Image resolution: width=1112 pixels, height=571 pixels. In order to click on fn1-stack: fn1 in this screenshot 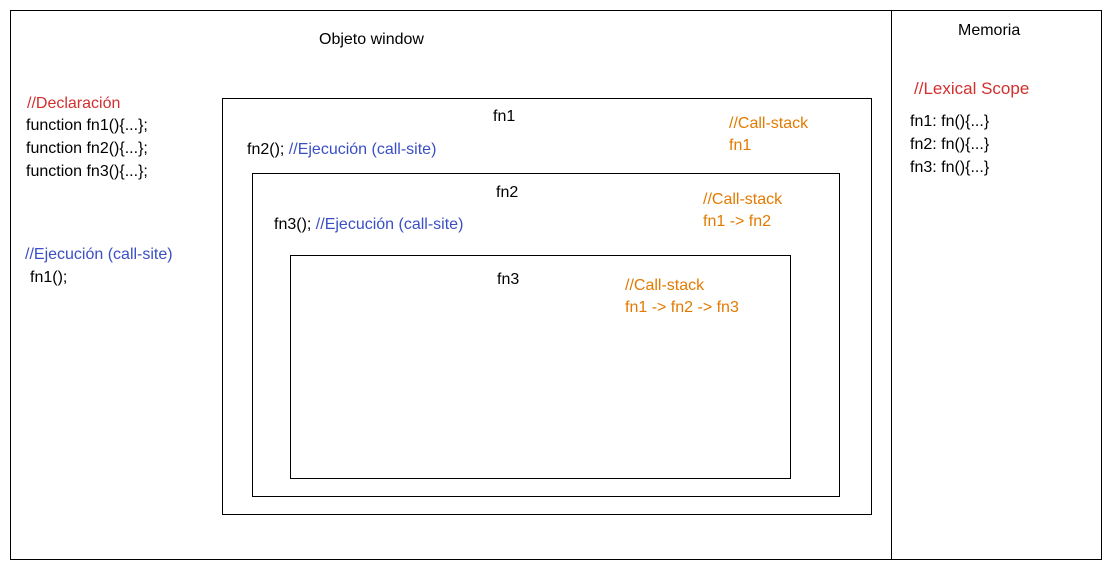, I will do `click(740, 145)`.